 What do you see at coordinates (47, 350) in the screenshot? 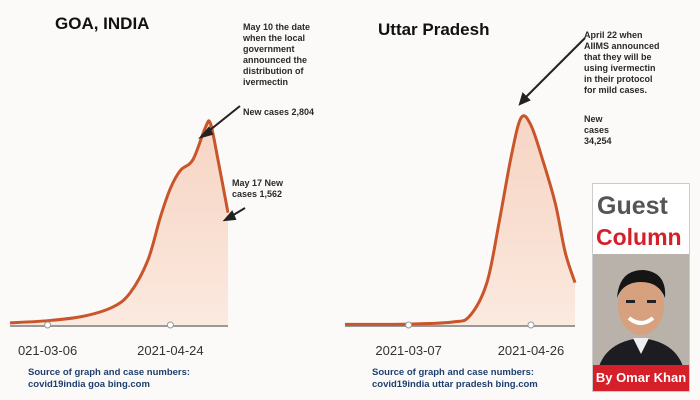
I see `x-tick-label: 021-03-06` at bounding box center [47, 350].